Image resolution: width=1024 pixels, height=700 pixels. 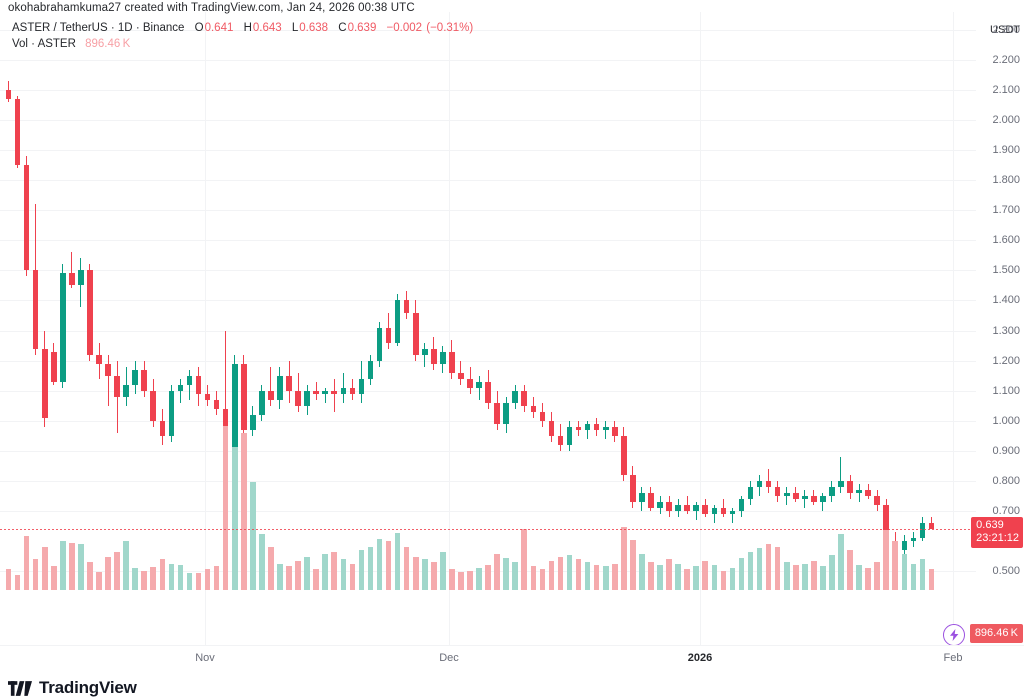 What do you see at coordinates (72, 688) in the screenshot?
I see `tradingview-logo: TradingView` at bounding box center [72, 688].